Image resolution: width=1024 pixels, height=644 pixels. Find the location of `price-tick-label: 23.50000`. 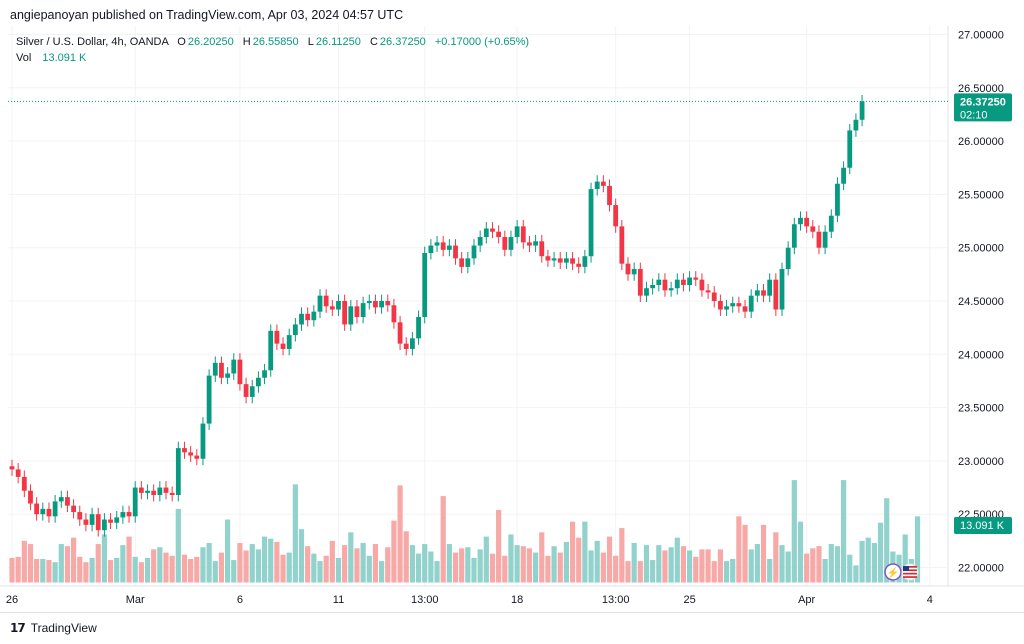

price-tick-label: 23.50000 is located at coordinates (981, 409).